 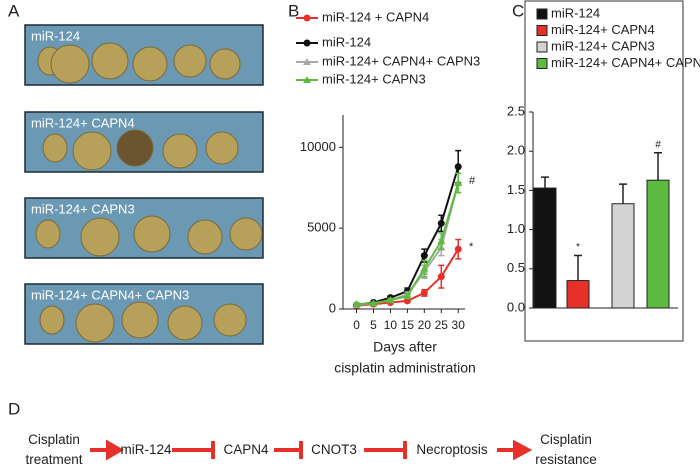 I want to click on y-tick-label: 1.0, so click(x=516, y=228).